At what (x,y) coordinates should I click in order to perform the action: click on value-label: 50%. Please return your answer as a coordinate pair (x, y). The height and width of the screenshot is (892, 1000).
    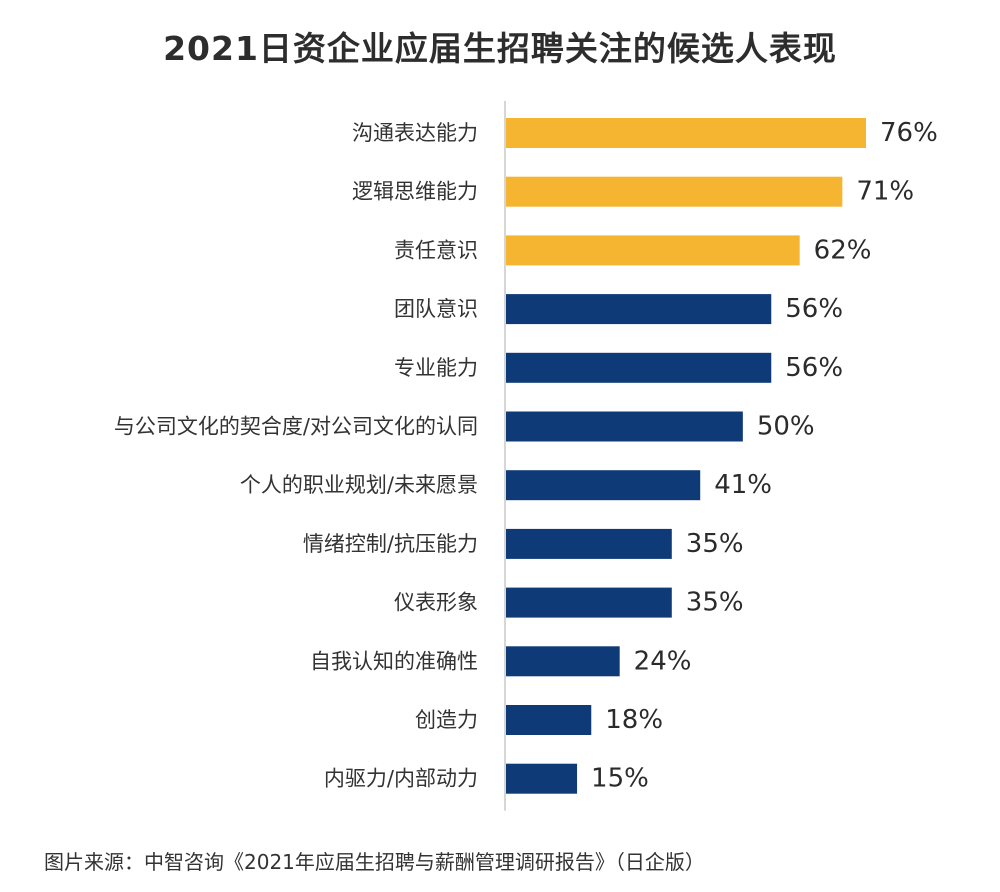
    Looking at the image, I should click on (786, 427).